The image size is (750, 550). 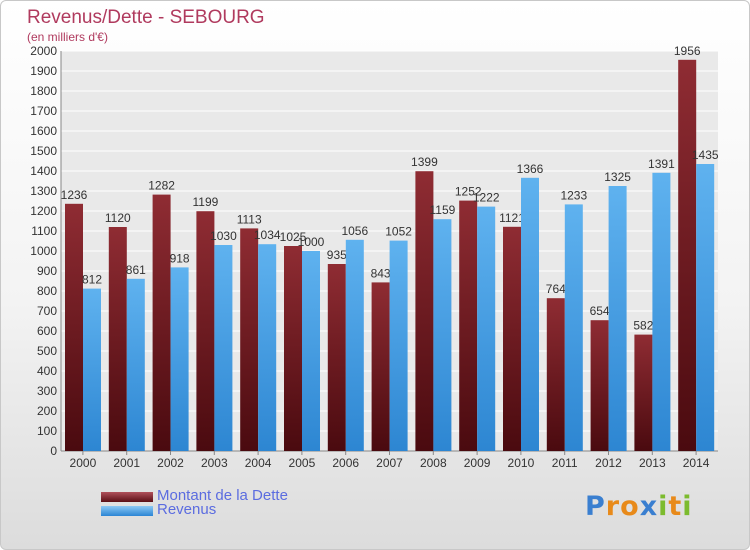 What do you see at coordinates (595, 506) in the screenshot?
I see `logo-letter: P` at bounding box center [595, 506].